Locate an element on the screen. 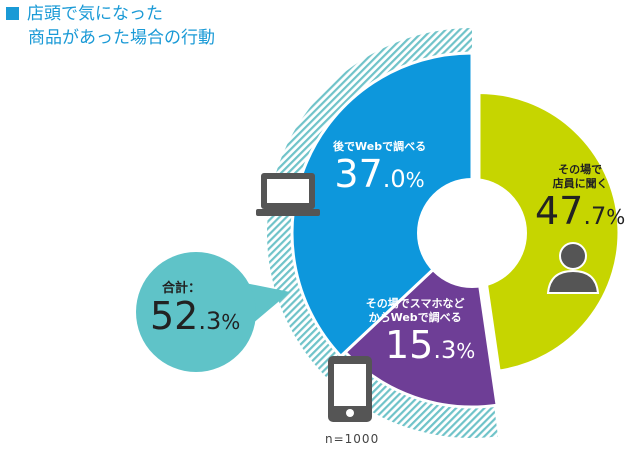 This screenshot has width=640, height=451. total-callout is located at coordinates (196, 312).